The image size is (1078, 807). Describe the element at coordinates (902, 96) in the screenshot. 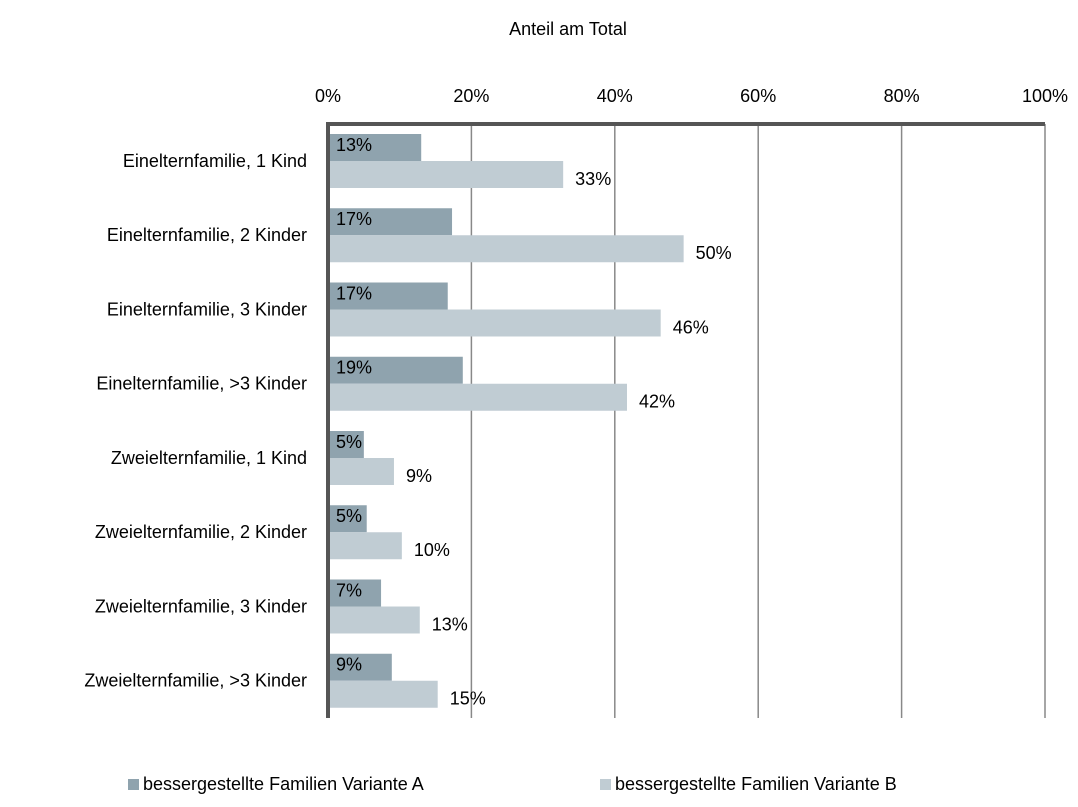

I see `x-tick-label: 80%` at that location.